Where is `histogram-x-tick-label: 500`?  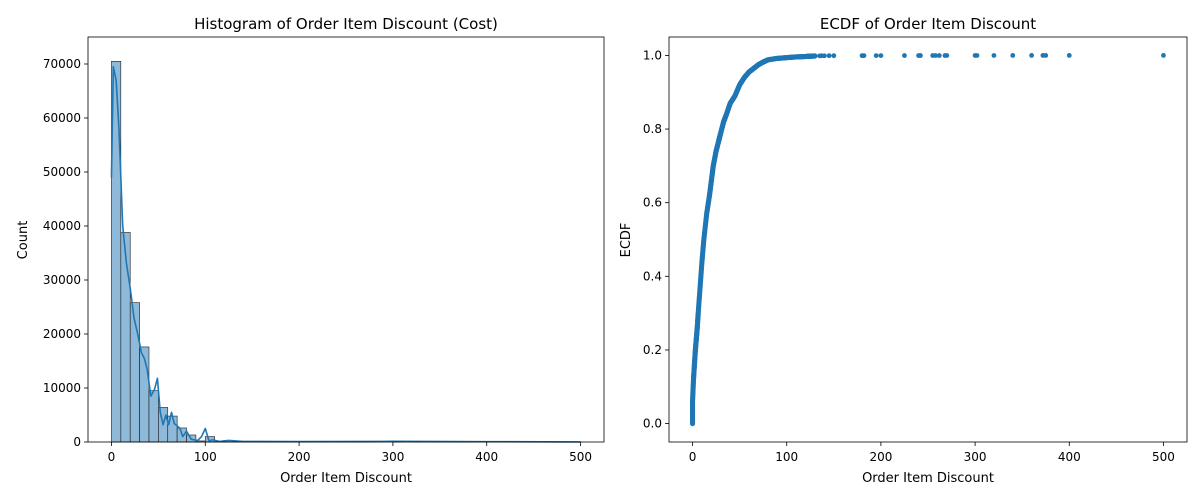
histogram-x-tick-label: 500 is located at coordinates (580, 457).